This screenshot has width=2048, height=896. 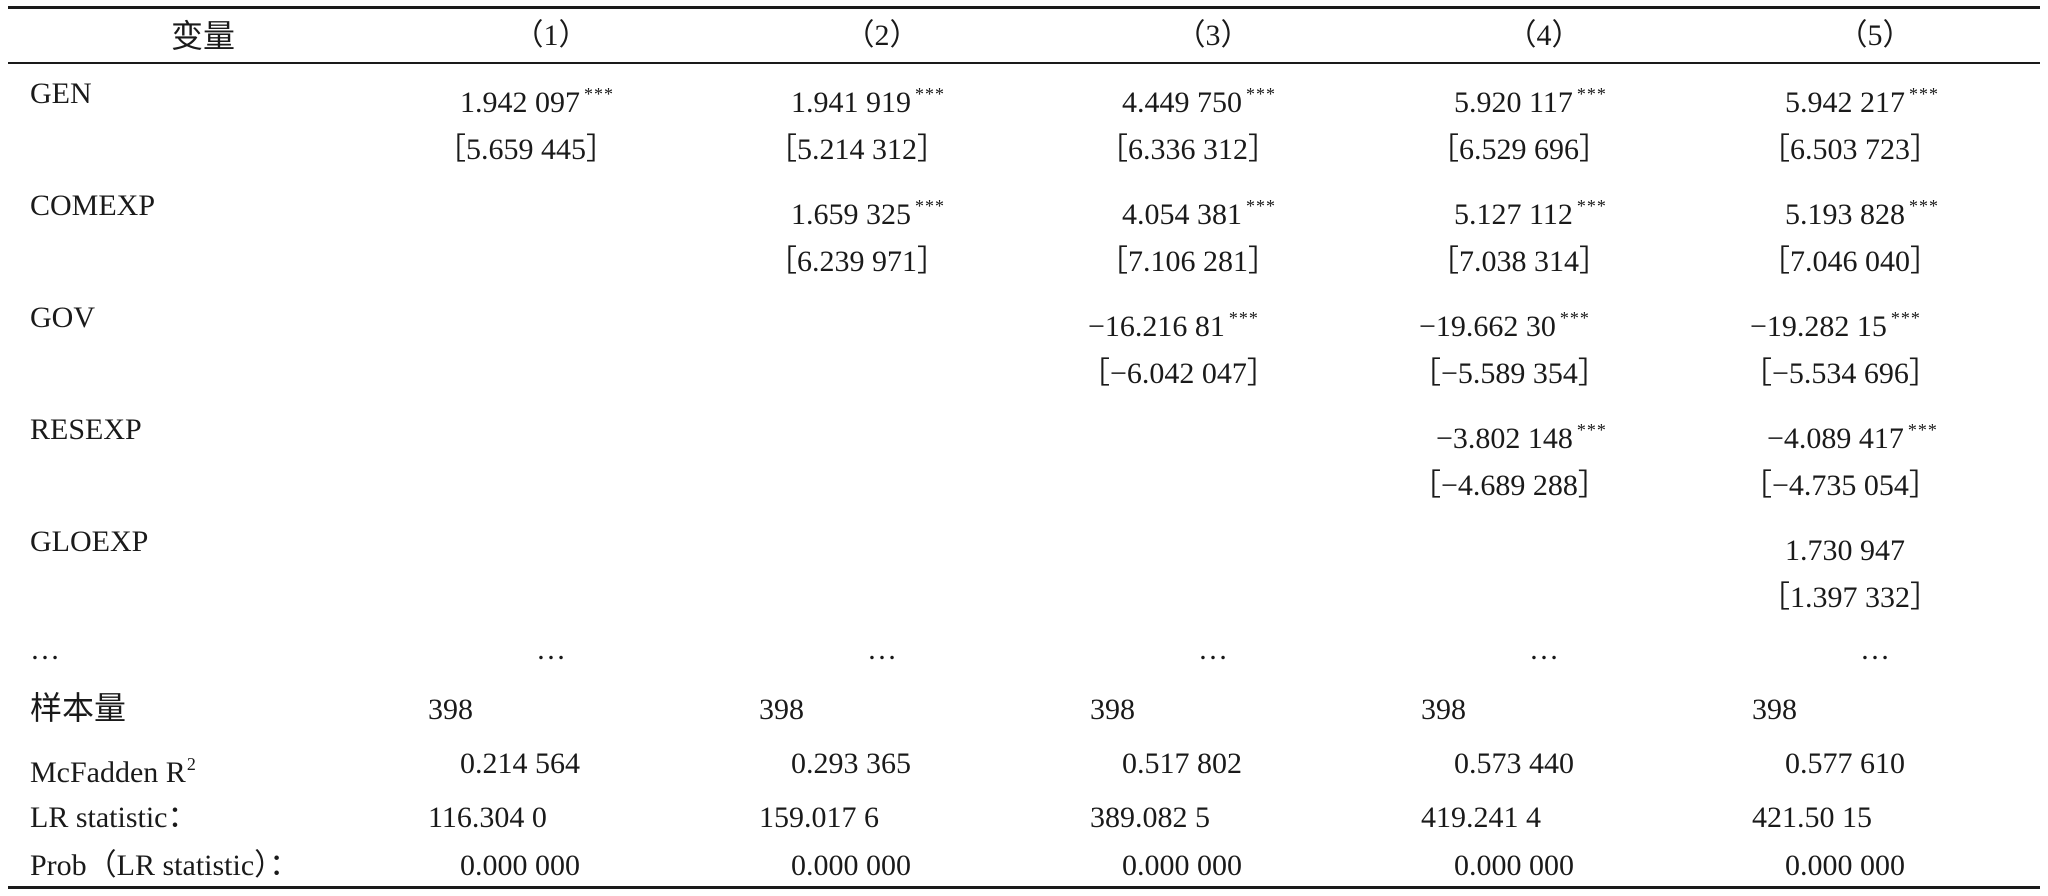 What do you see at coordinates (1835, 325) in the screenshot?
I see `coef-gov-5: −19.282 15 ***` at bounding box center [1835, 325].